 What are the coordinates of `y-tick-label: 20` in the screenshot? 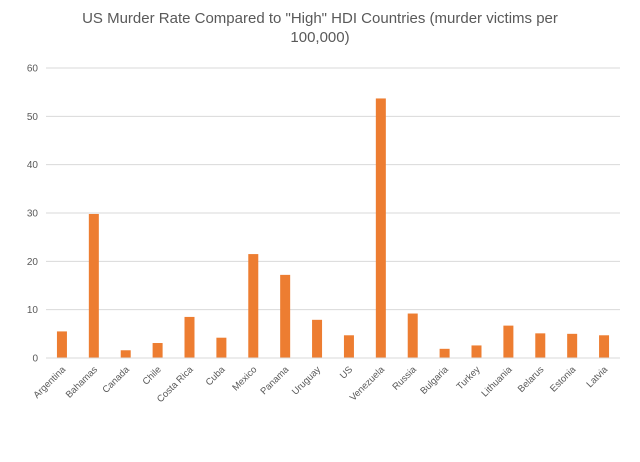 It's located at (33, 262).